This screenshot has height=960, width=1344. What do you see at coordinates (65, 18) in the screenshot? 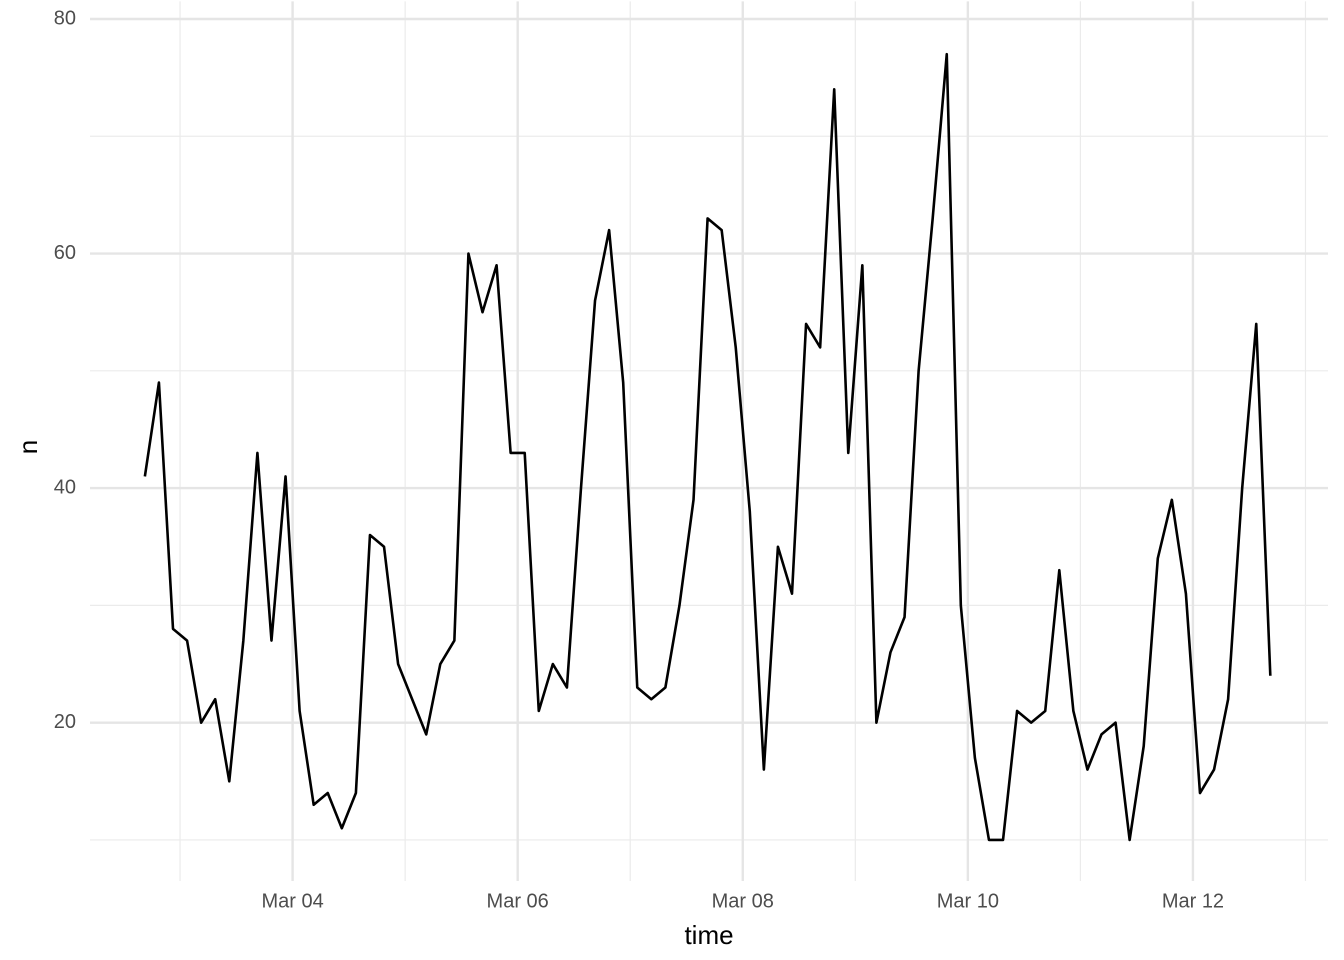
I see `y-tick-label: 80` at bounding box center [65, 18].